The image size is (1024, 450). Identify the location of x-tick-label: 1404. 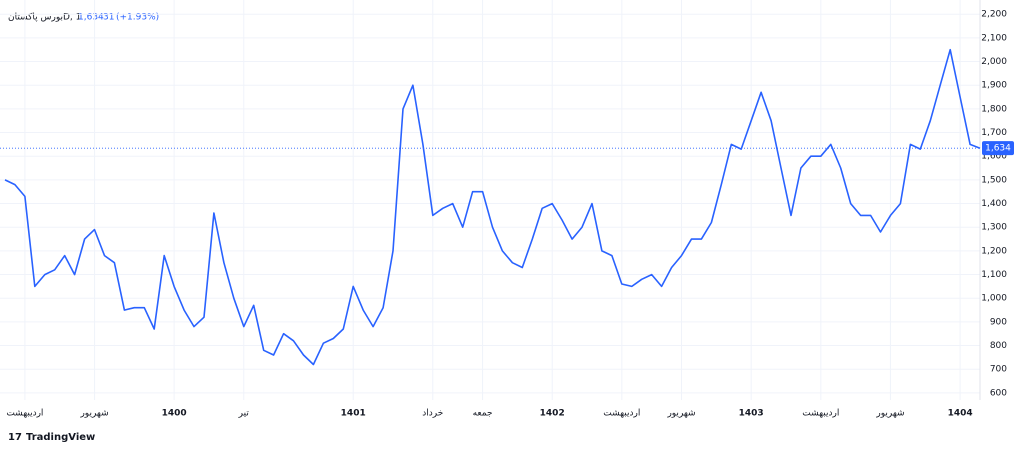
(960, 414).